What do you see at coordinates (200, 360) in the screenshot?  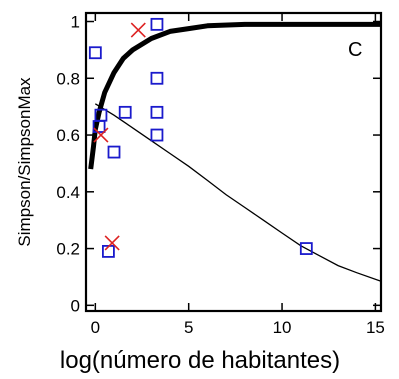 I see `x-axis-title: log(número de habitantes)` at bounding box center [200, 360].